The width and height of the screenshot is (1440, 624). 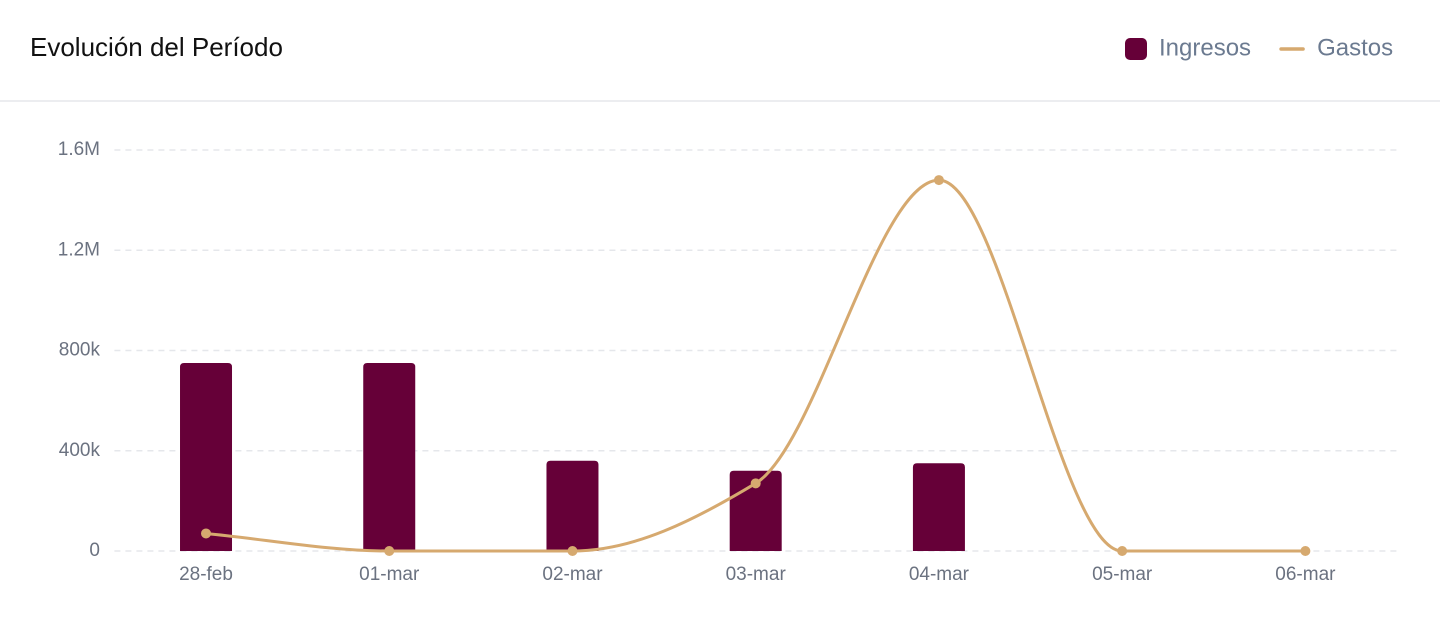 I want to click on x-tick-label: 06-mar, so click(x=1305, y=574).